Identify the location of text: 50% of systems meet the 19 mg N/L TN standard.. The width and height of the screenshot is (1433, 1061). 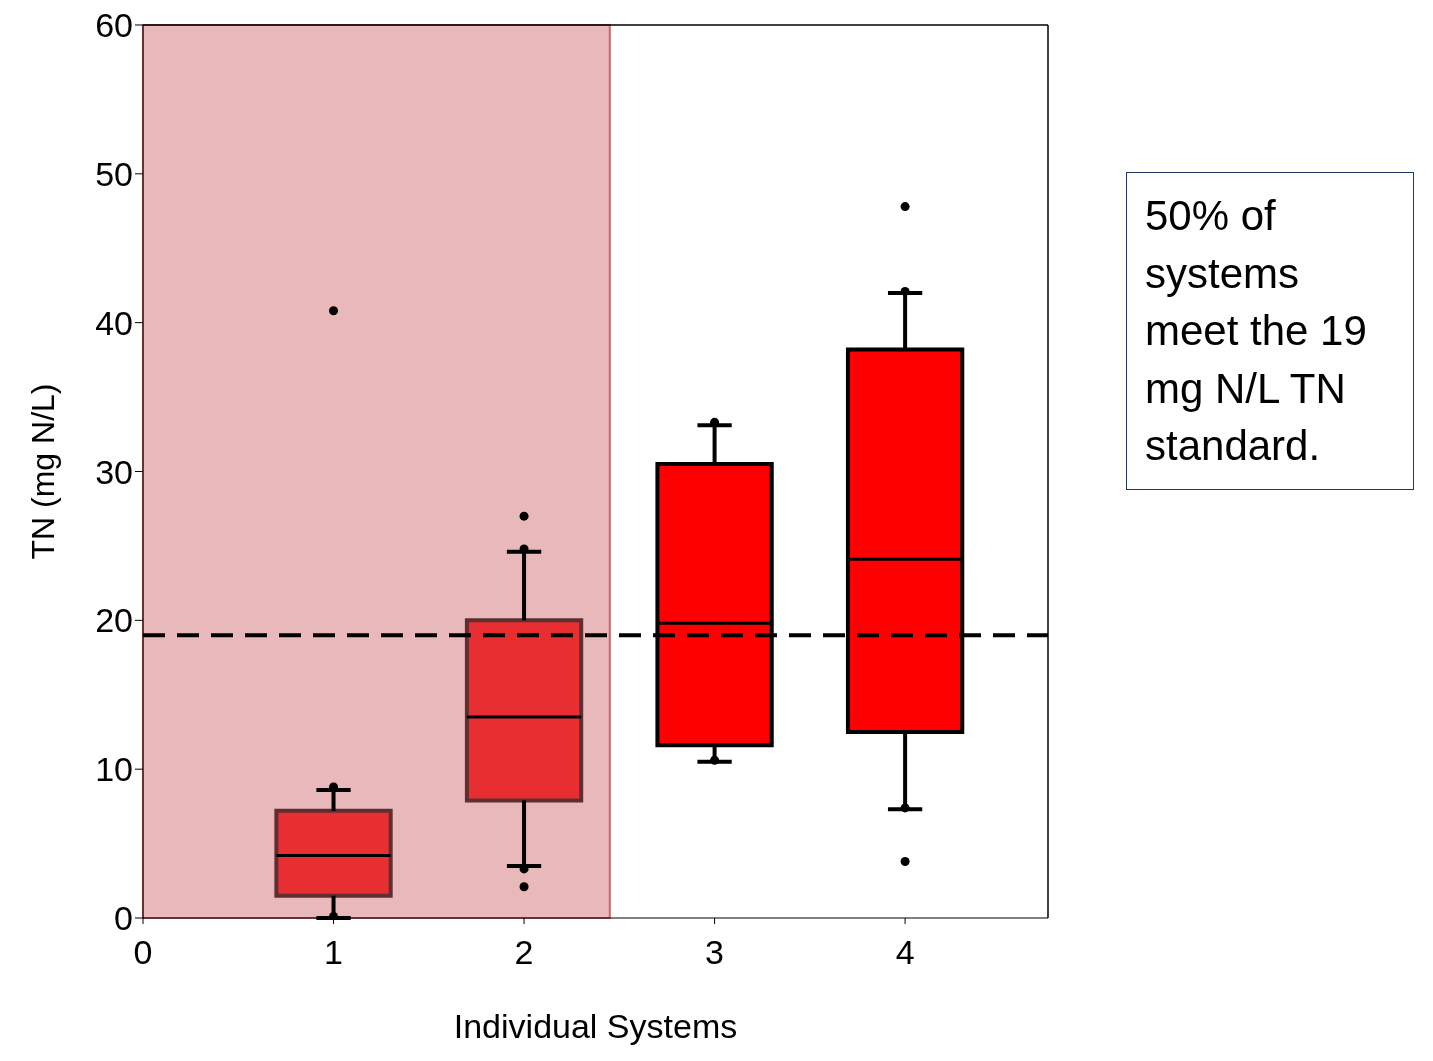
(1270, 331).